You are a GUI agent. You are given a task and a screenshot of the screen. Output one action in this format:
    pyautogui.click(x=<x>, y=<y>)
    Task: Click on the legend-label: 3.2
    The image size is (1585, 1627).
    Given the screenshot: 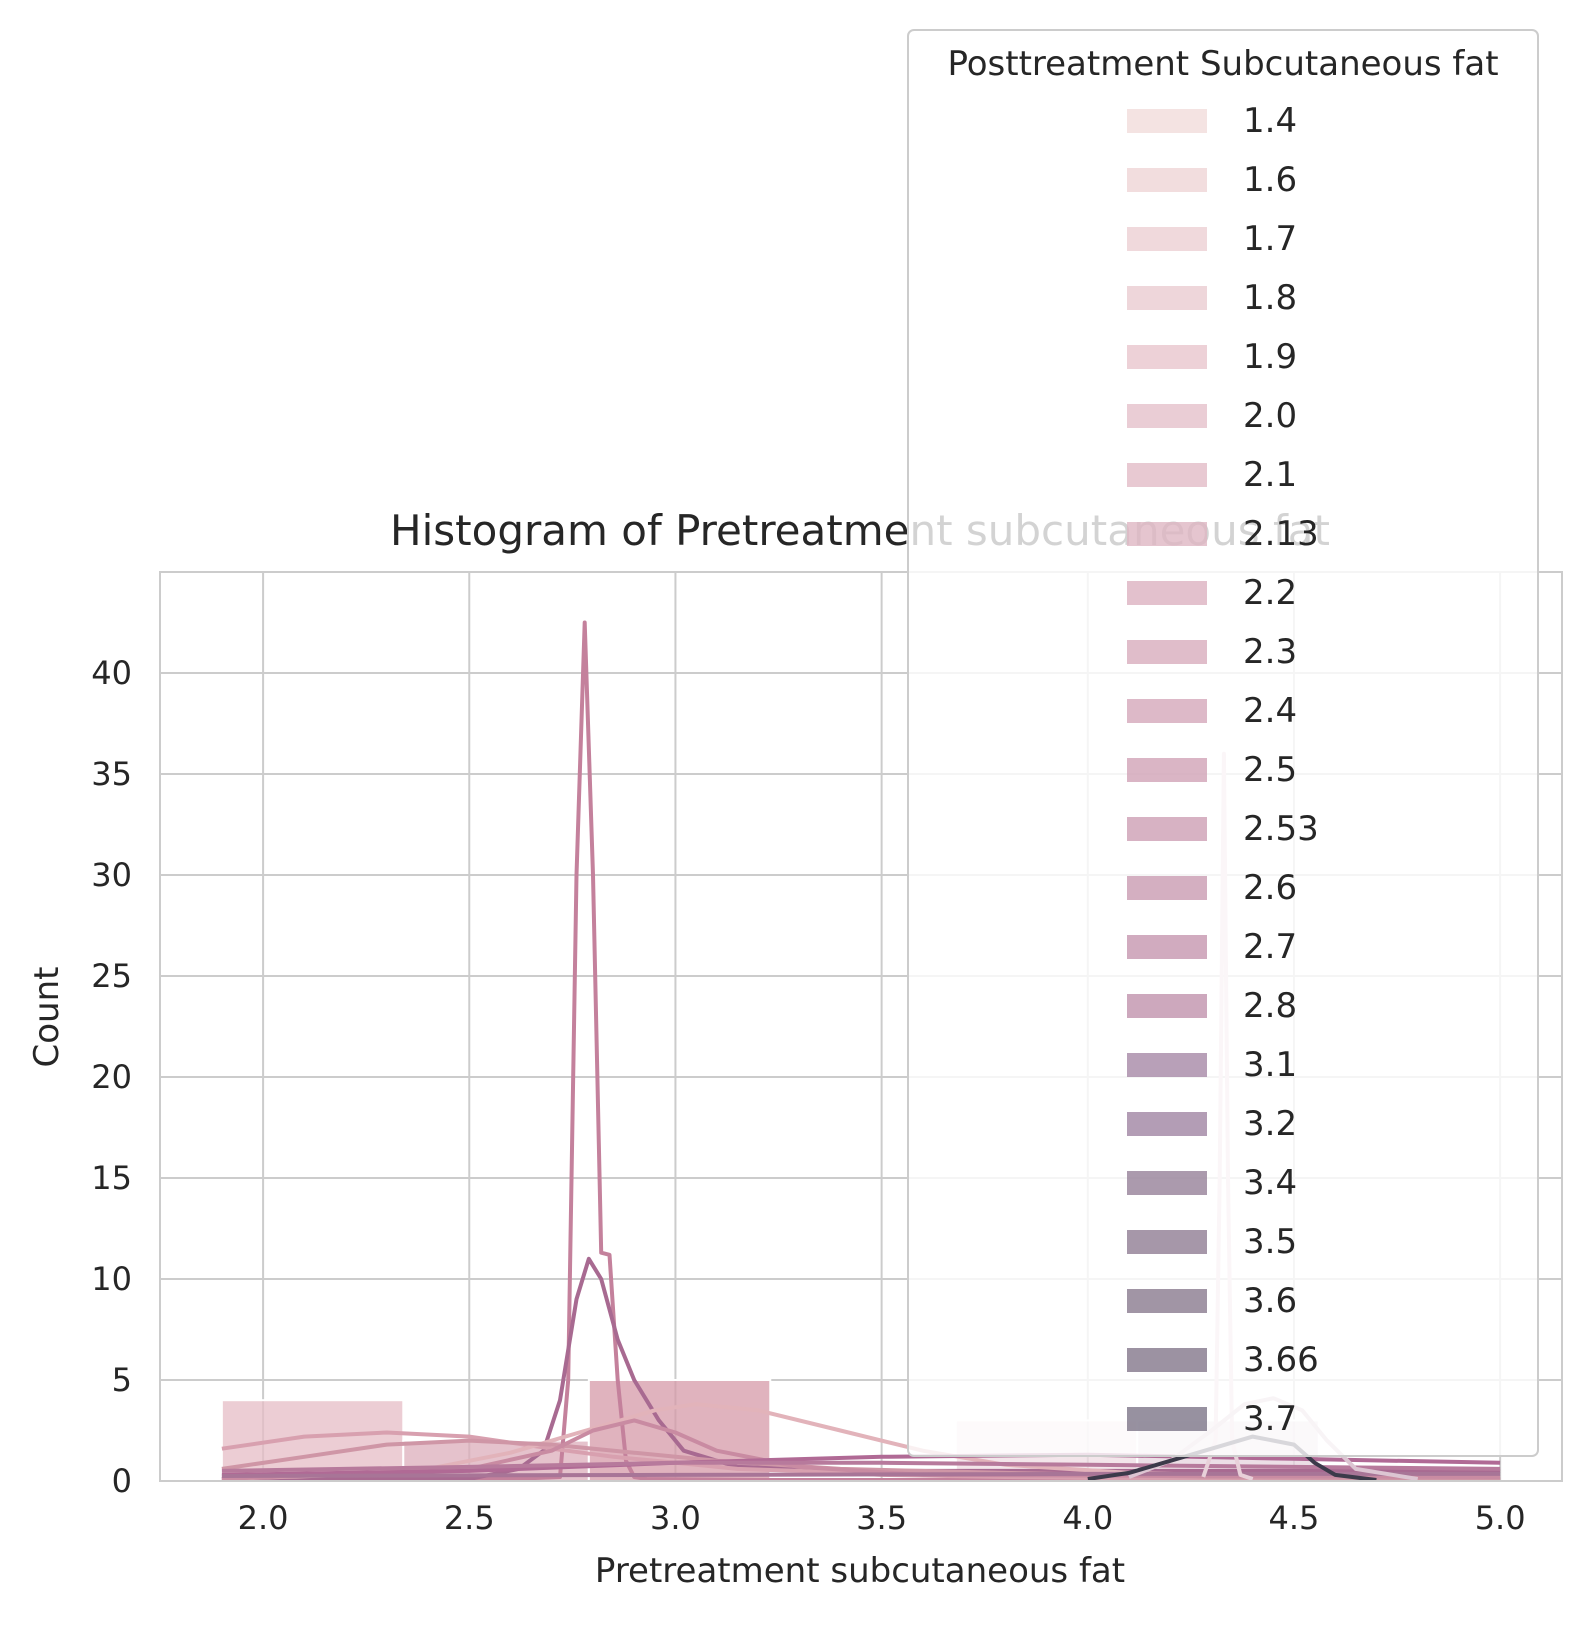 What is the action you would take?
    pyautogui.click(x=1270, y=1124)
    